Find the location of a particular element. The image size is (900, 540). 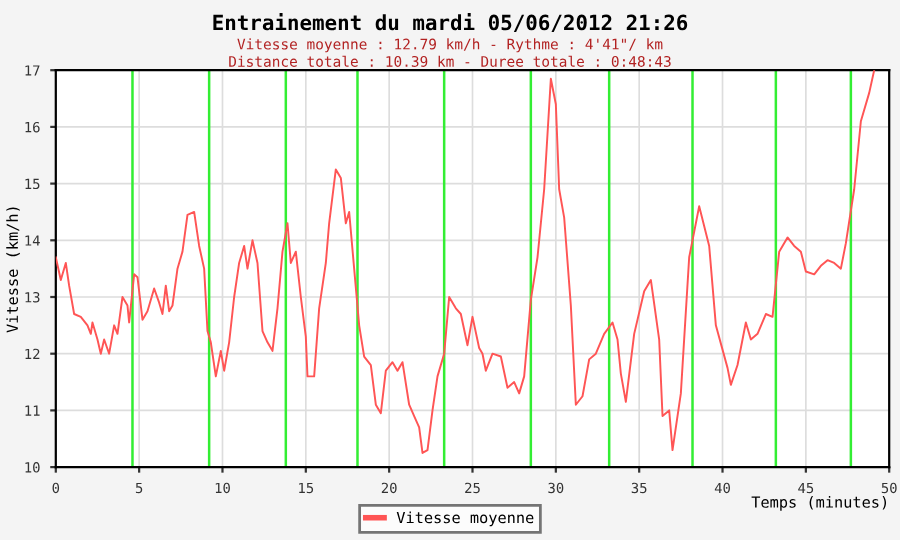

chart-title: Entrainement du mardi 05/06/2012 21:26 is located at coordinates (450, 22).